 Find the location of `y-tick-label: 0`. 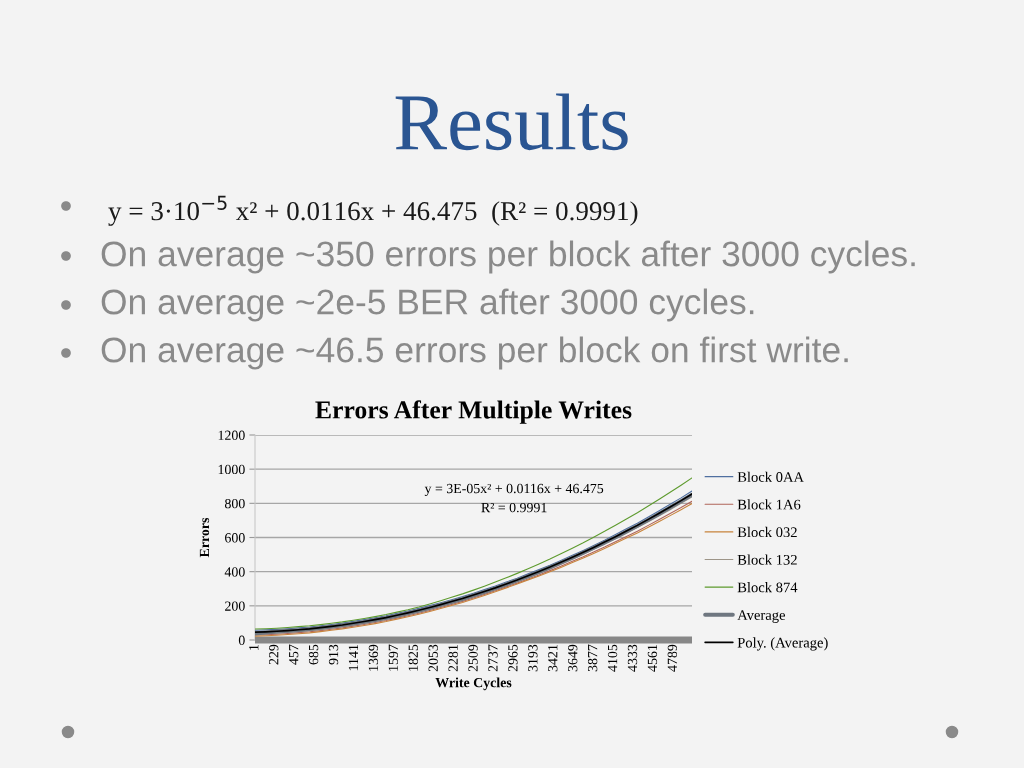

y-tick-label: 0 is located at coordinates (241, 640).